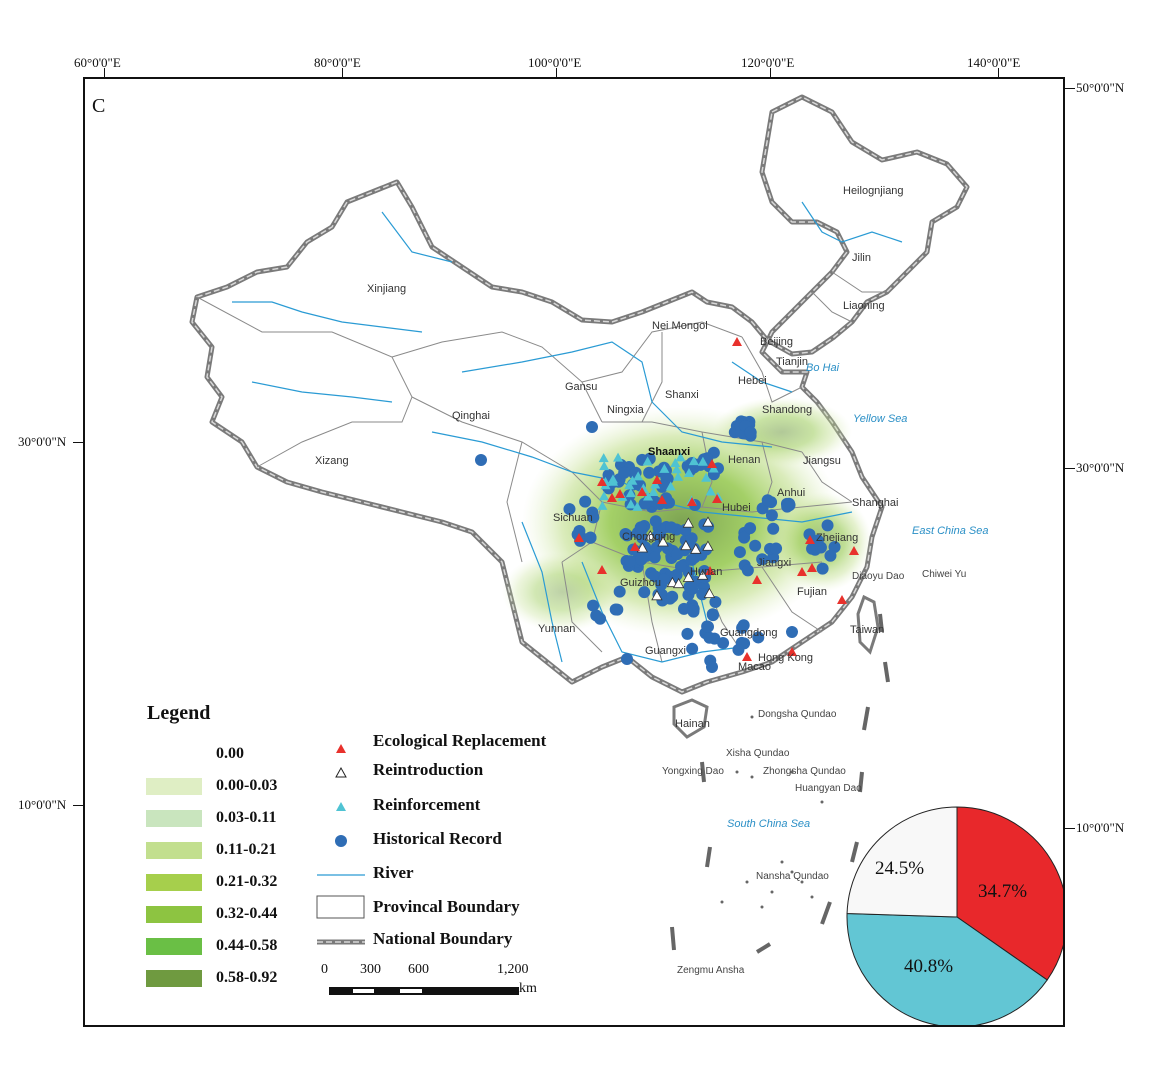 This screenshot has width=1157, height=1083. I want to click on pie-label-reinforcement: 40.8%, so click(929, 966).